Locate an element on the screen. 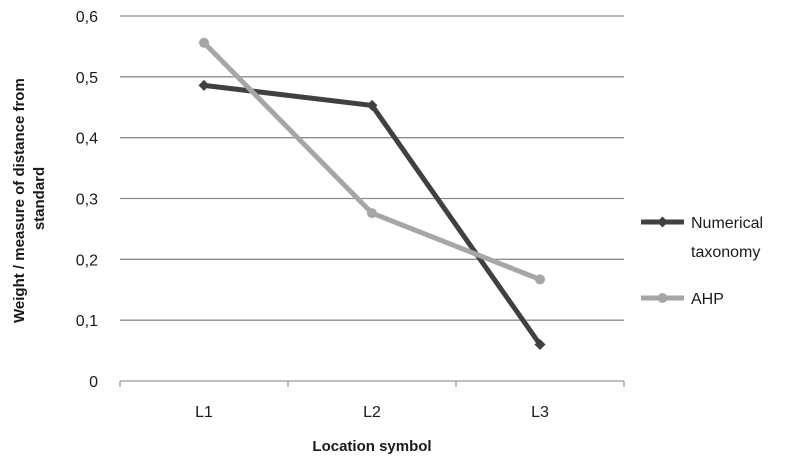  legend-label: Numerical is located at coordinates (727, 223).